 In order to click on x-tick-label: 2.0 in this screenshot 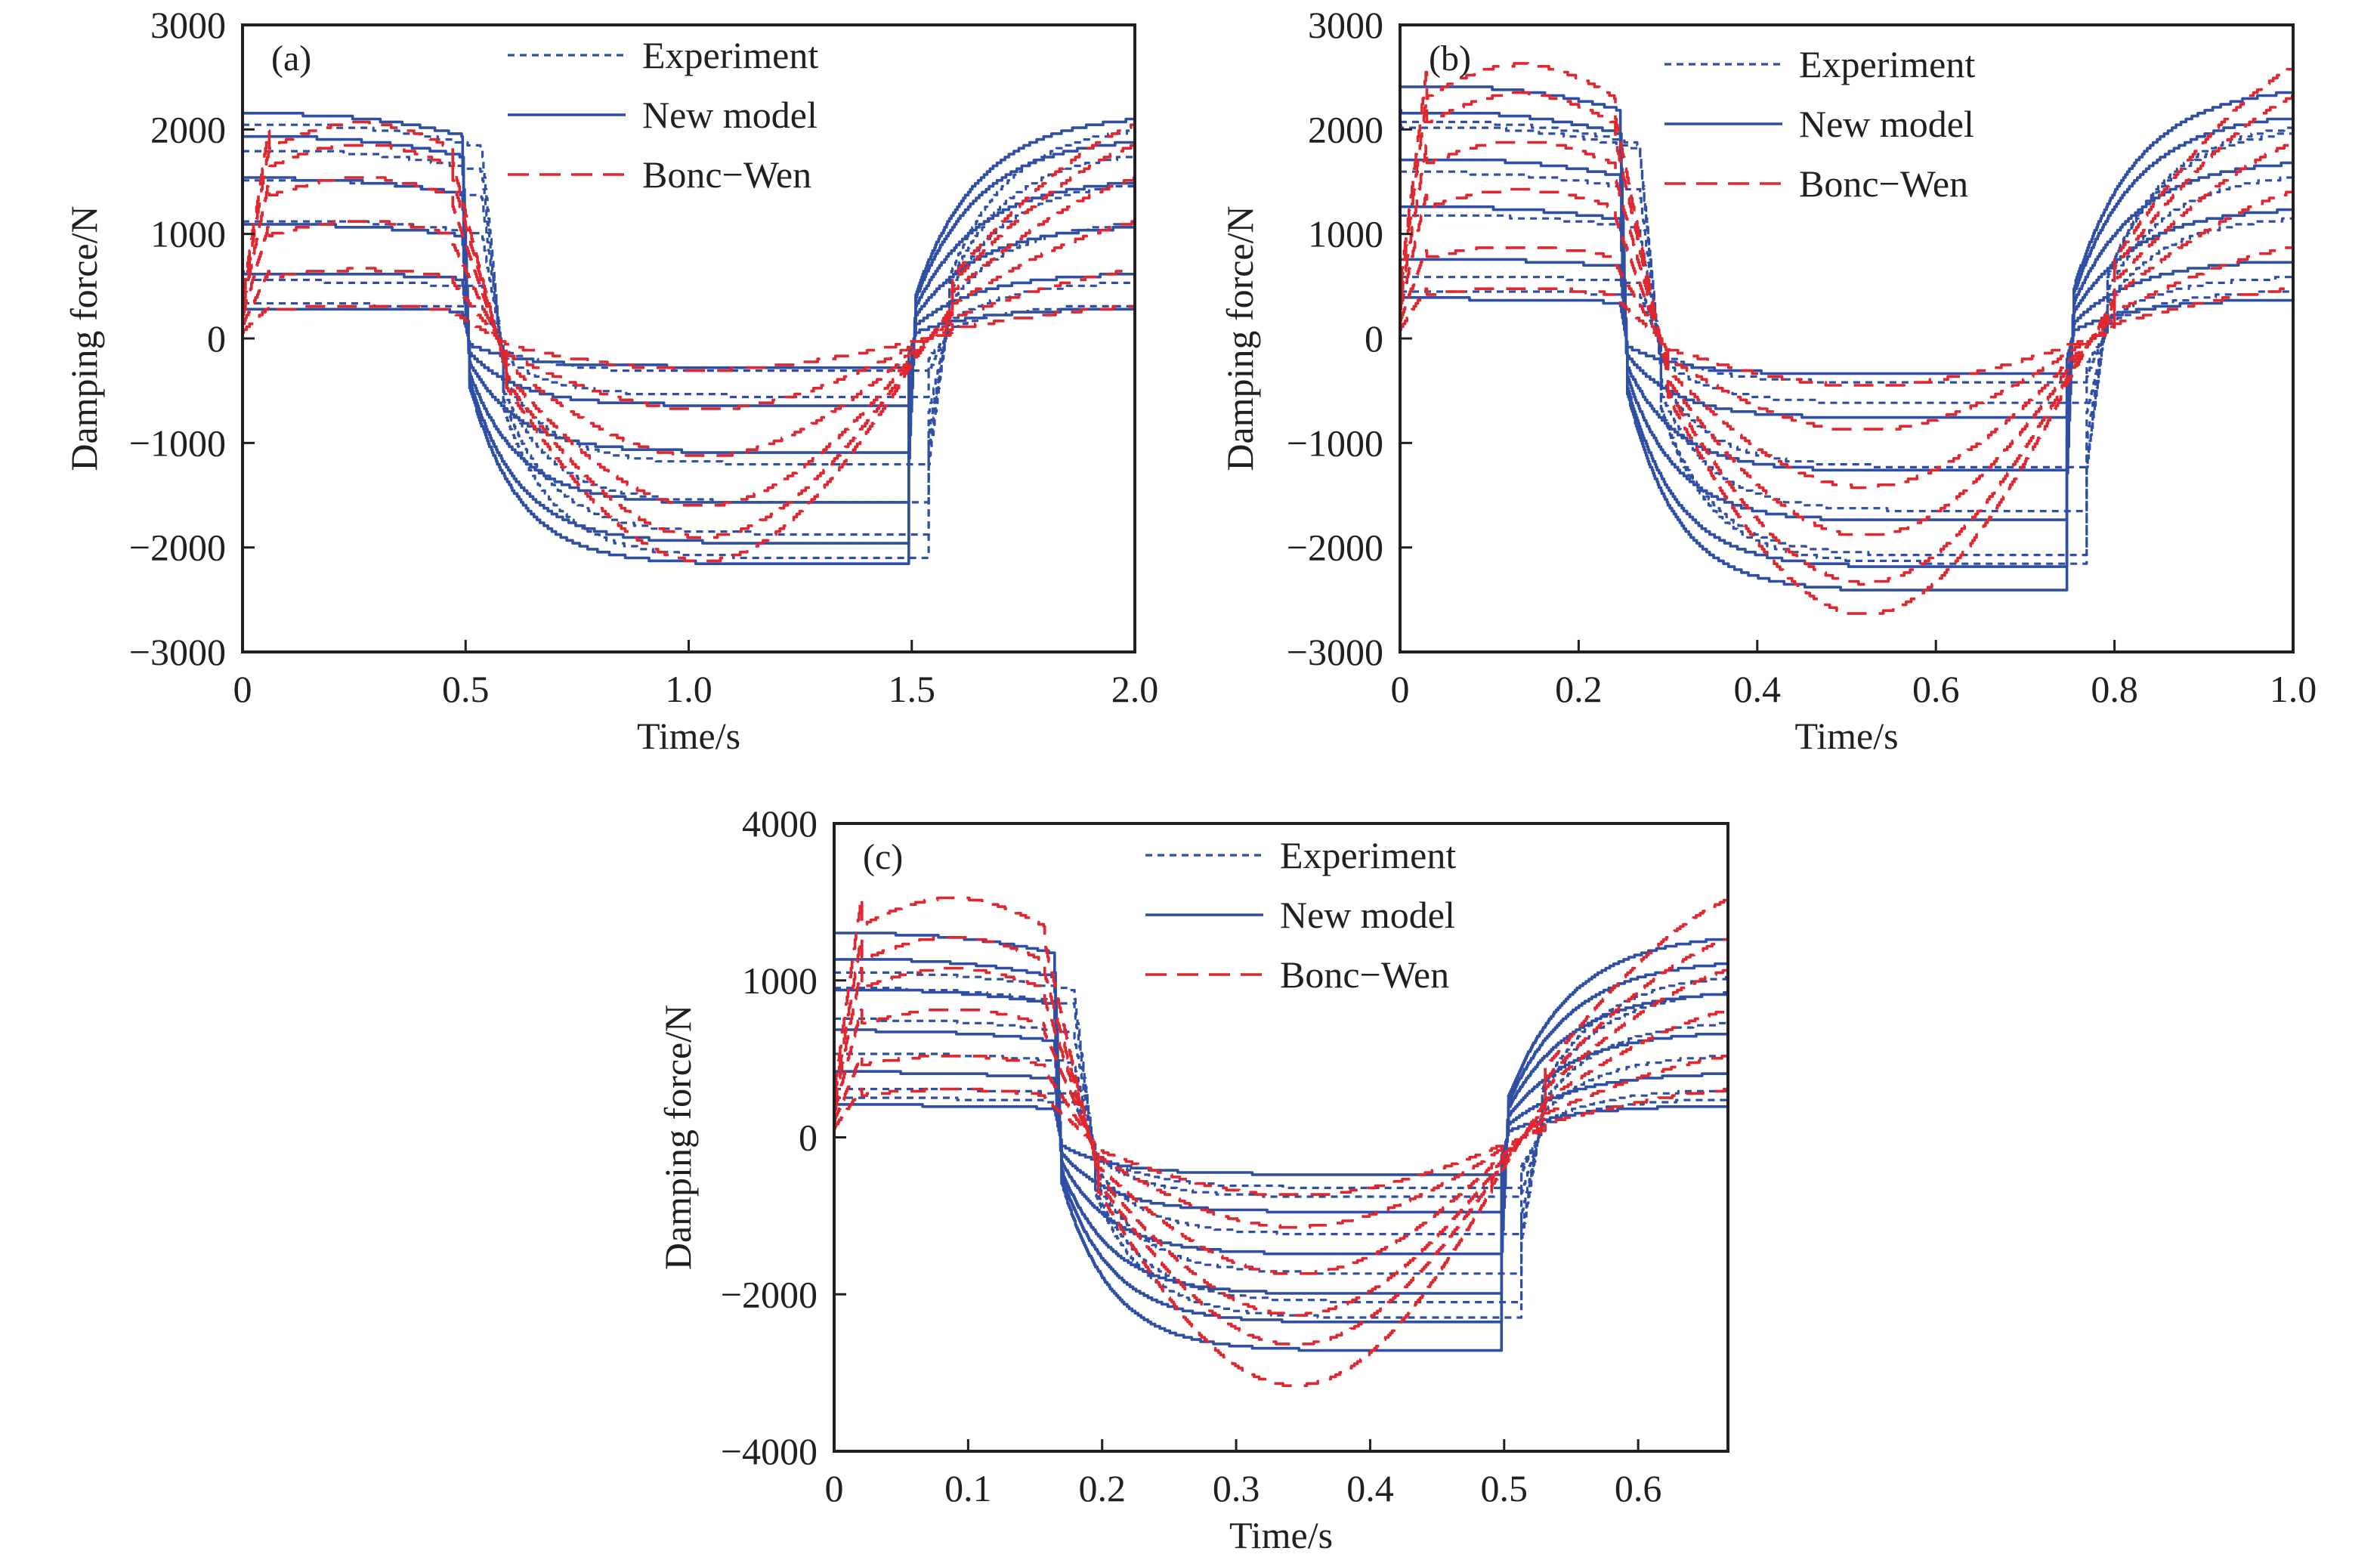, I will do `click(1135, 689)`.